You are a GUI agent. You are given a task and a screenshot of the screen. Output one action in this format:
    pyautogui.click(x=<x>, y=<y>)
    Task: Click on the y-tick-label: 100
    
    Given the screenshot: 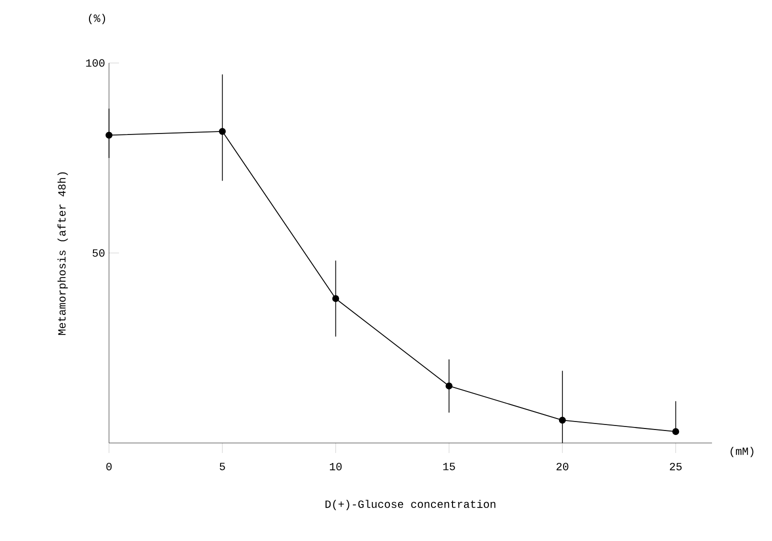 What is the action you would take?
    pyautogui.click(x=95, y=63)
    